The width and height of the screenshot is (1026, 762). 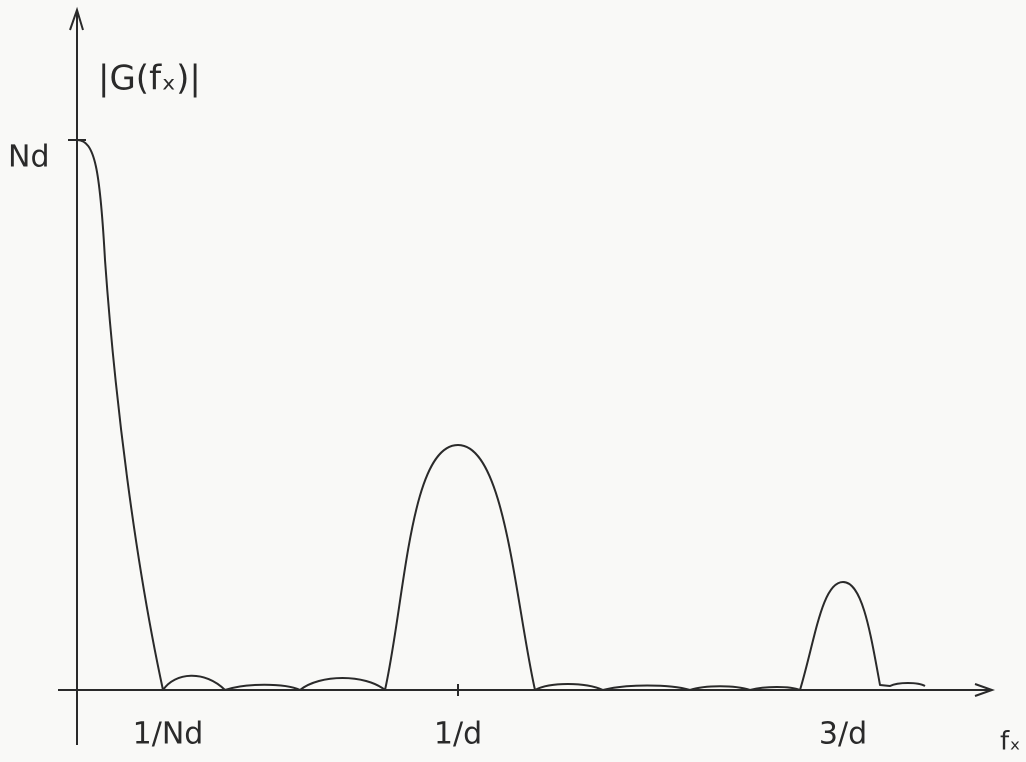 I want to click on x-marker: 1/d, so click(x=458, y=734).